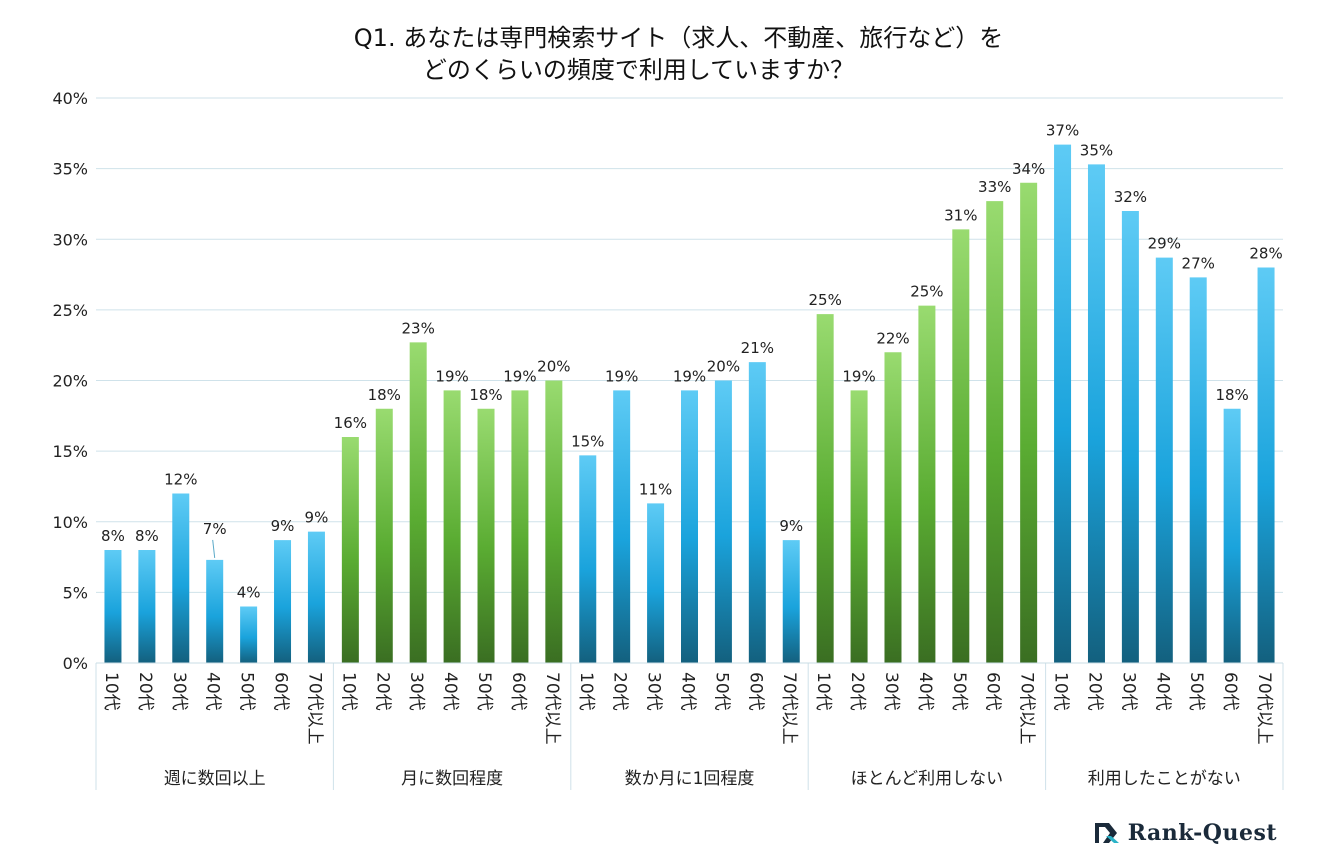 Image resolution: width=1337 pixels, height=860 pixels. What do you see at coordinates (1198, 263) in the screenshot?
I see `data-label: 27%` at bounding box center [1198, 263].